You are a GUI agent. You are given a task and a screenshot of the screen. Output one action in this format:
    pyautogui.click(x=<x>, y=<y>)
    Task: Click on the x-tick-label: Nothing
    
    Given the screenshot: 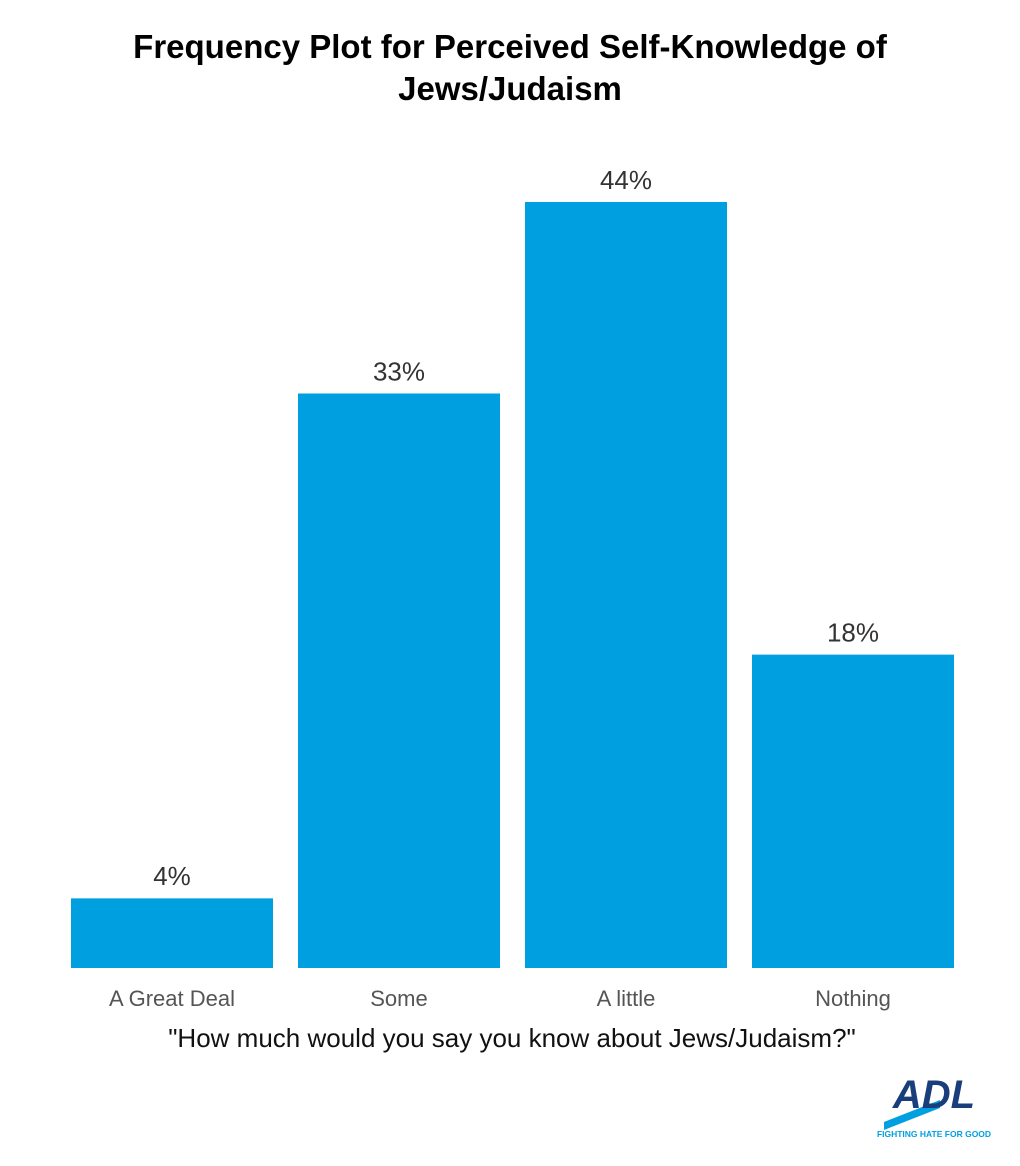 What is the action you would take?
    pyautogui.click(x=853, y=998)
    